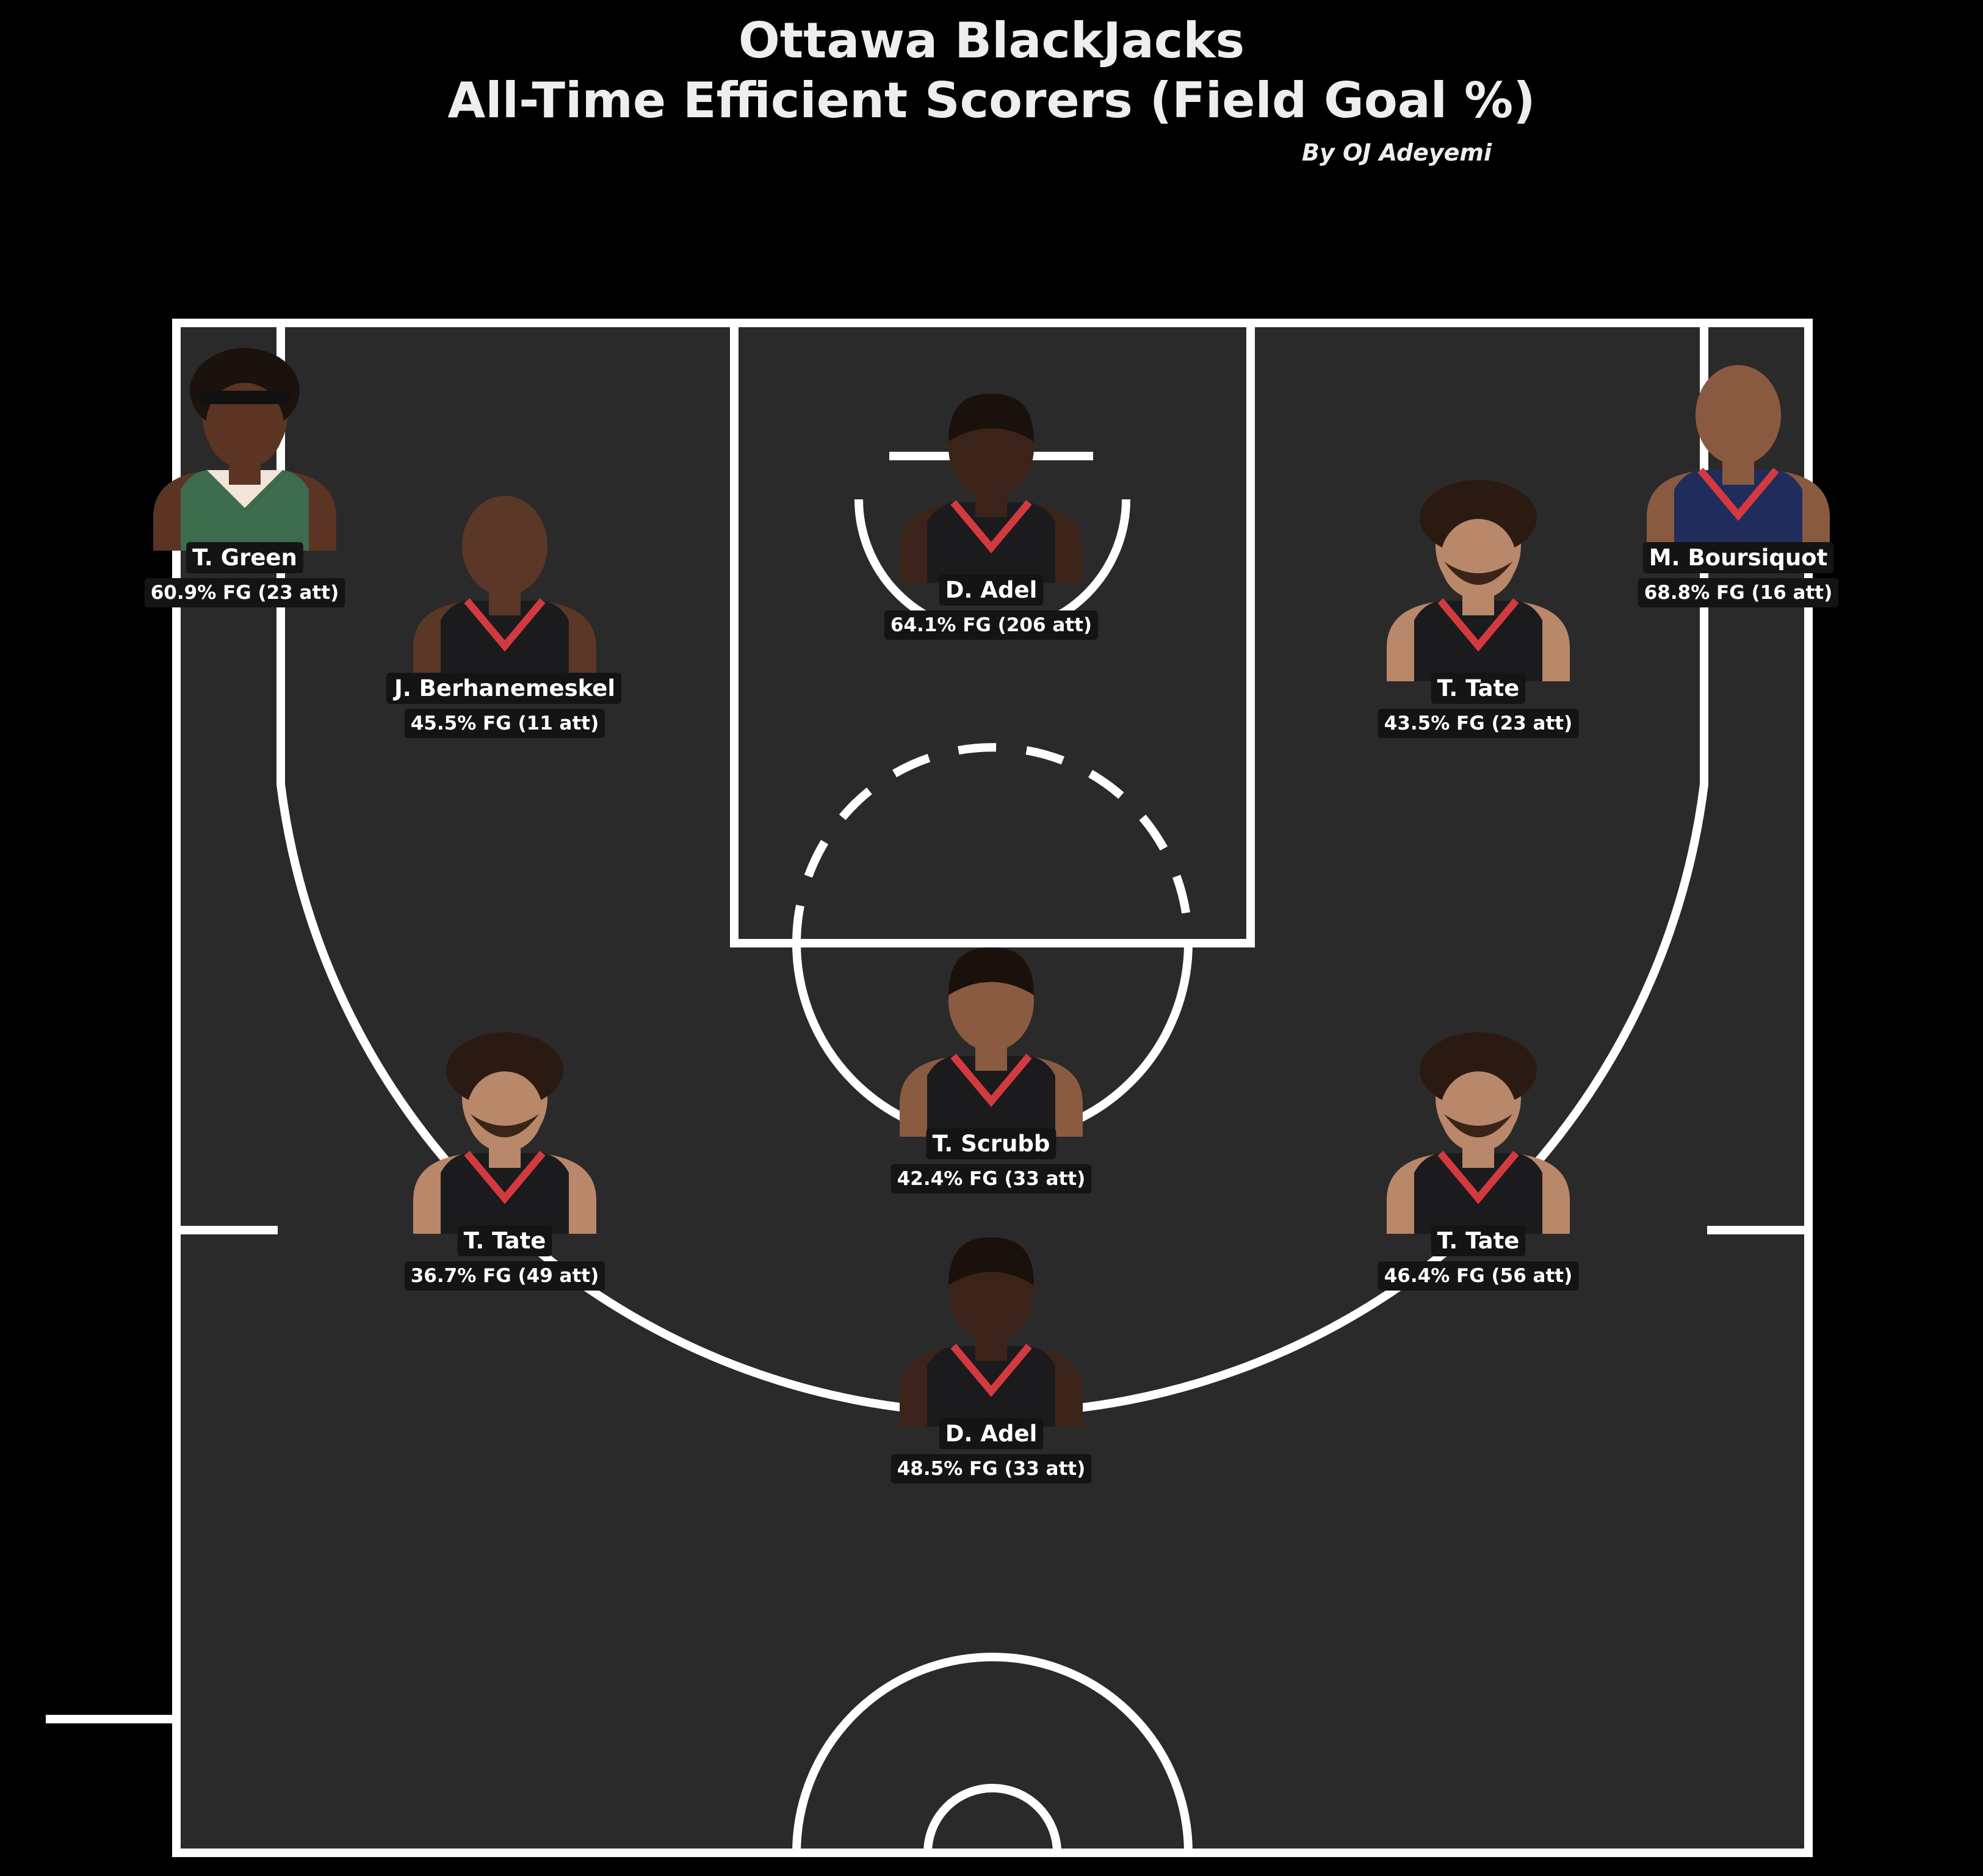 This screenshot has height=1876, width=1983. What do you see at coordinates (992, 1753) in the screenshot?
I see `center-circle-outer` at bounding box center [992, 1753].